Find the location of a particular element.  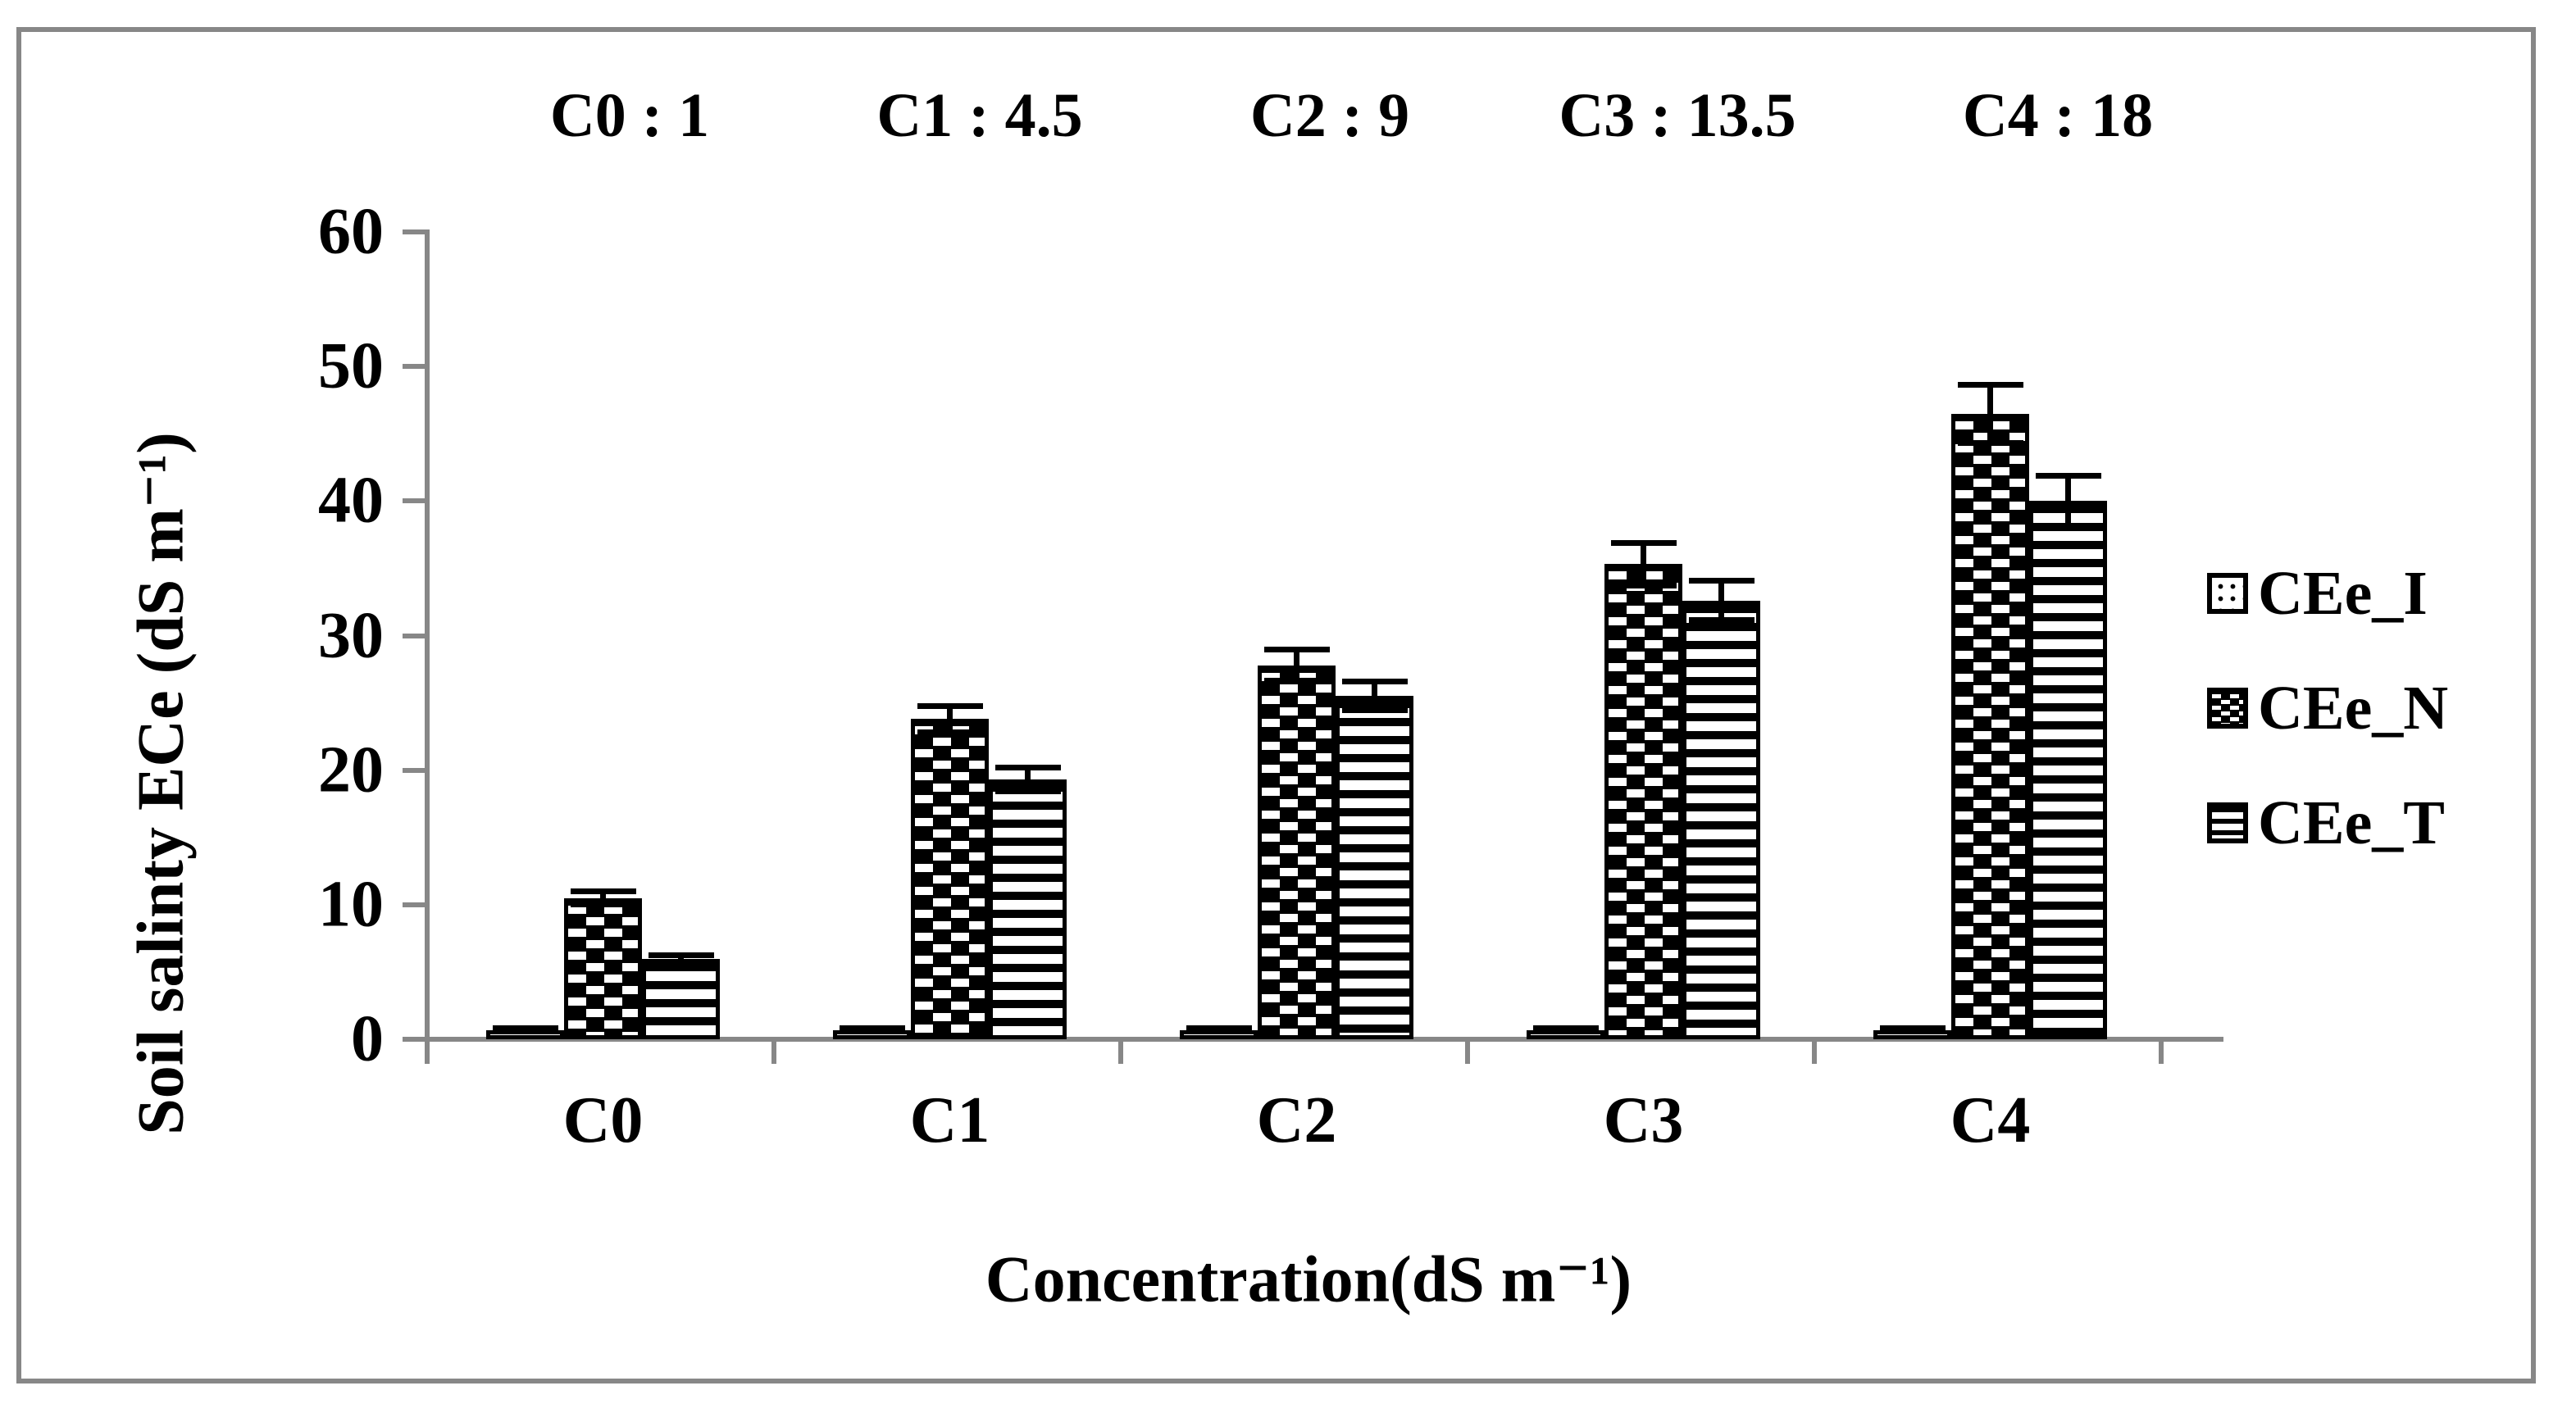

y-tick-label: 20 is located at coordinates (351, 770).